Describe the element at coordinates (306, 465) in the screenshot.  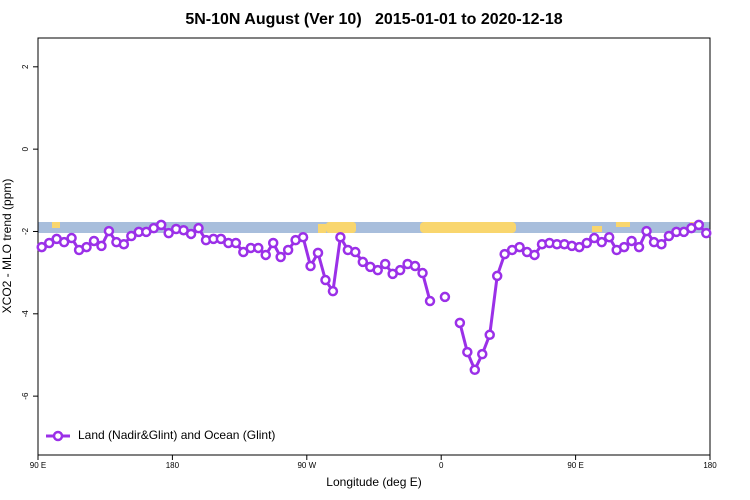
I see `x-tick-label: 90 W` at that location.